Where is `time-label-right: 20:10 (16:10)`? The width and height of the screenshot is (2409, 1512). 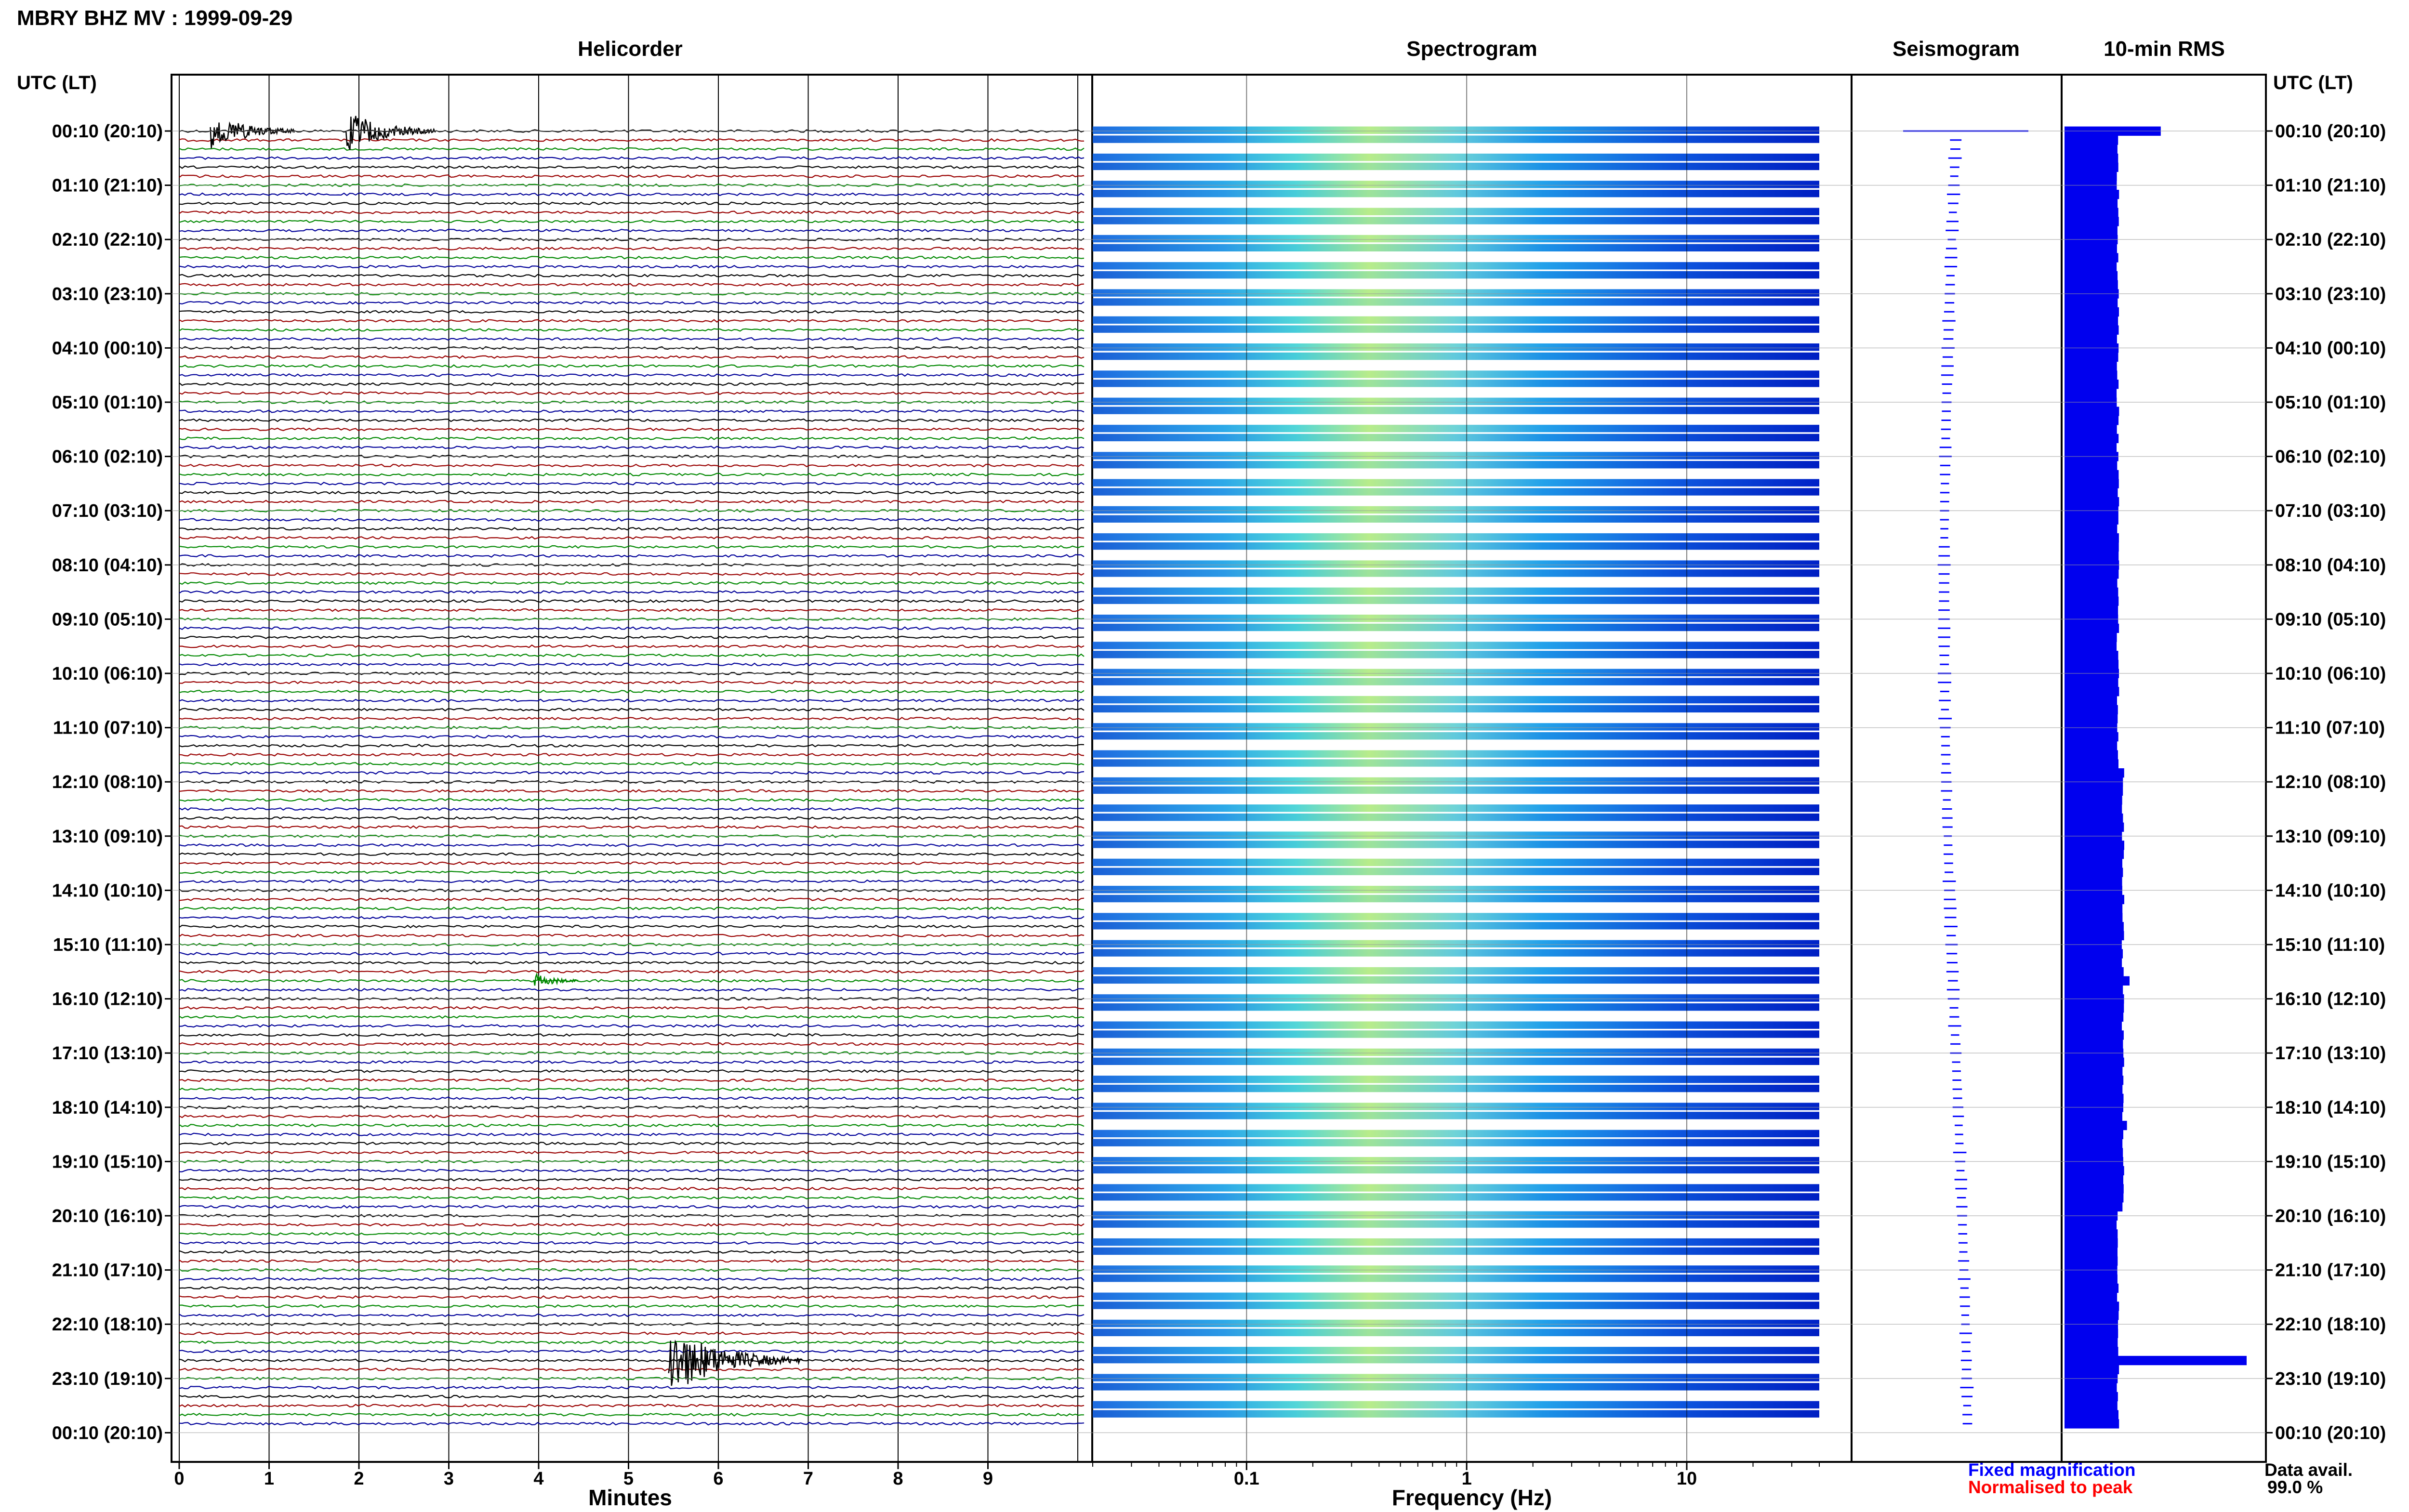 time-label-right: 20:10 (16:10) is located at coordinates (2330, 1216).